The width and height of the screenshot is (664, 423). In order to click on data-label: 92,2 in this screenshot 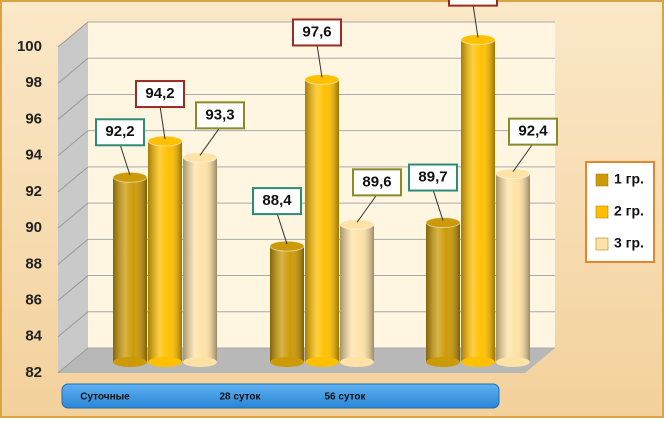, I will do `click(119, 131)`.